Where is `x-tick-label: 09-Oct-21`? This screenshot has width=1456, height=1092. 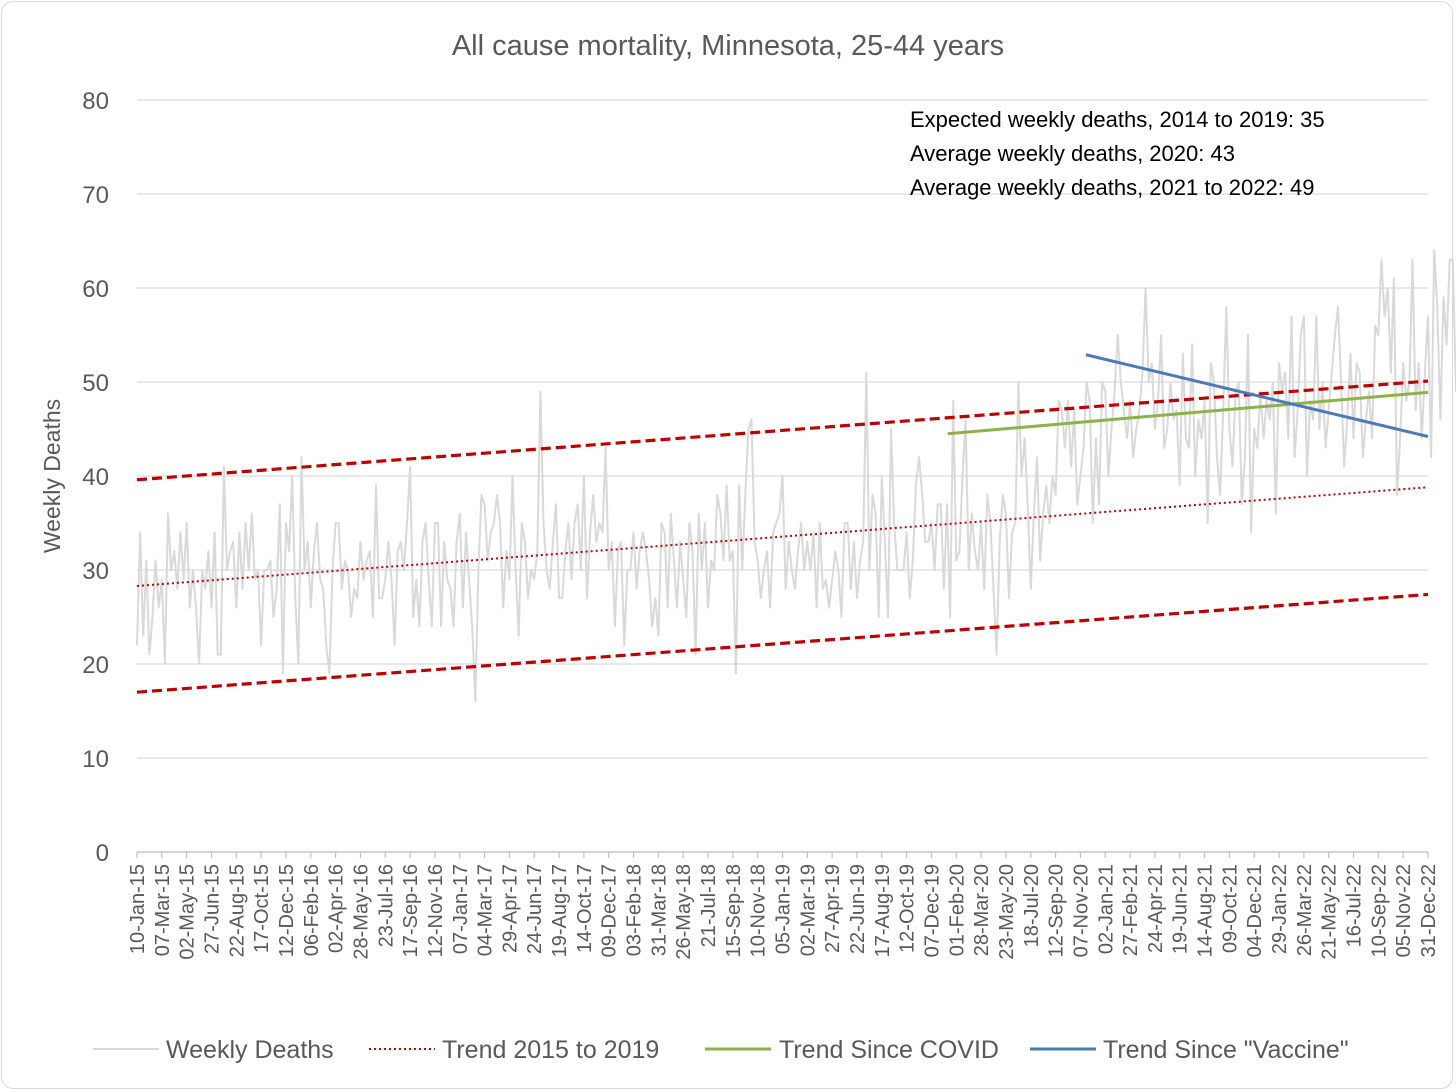
x-tick-label: 09-Oct-21 is located at coordinates (1230, 908).